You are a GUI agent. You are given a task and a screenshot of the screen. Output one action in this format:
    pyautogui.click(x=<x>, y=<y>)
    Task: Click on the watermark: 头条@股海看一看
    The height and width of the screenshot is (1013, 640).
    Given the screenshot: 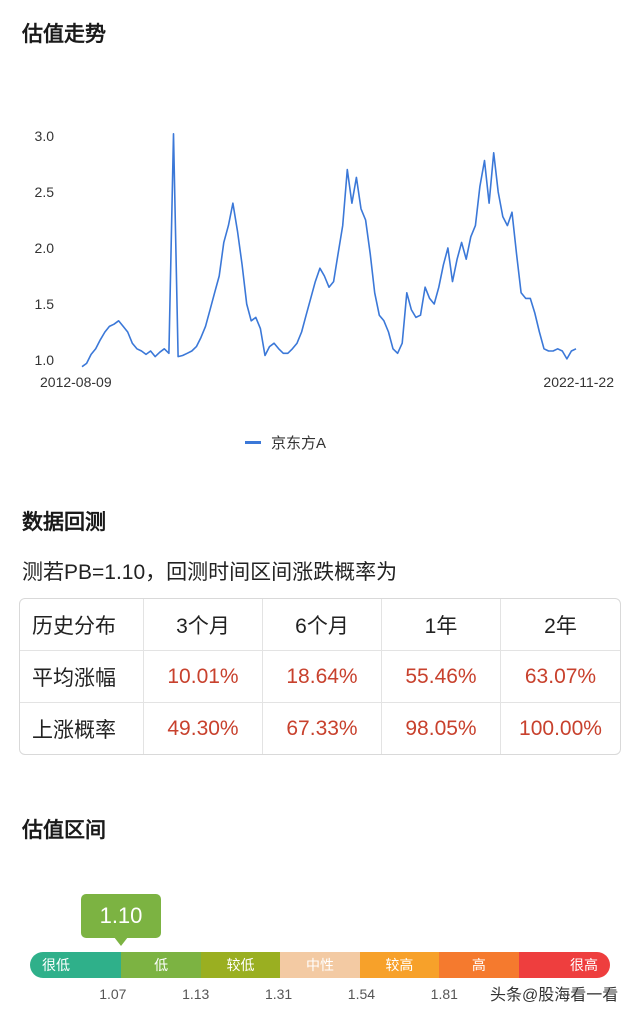 What is the action you would take?
    pyautogui.click(x=554, y=995)
    